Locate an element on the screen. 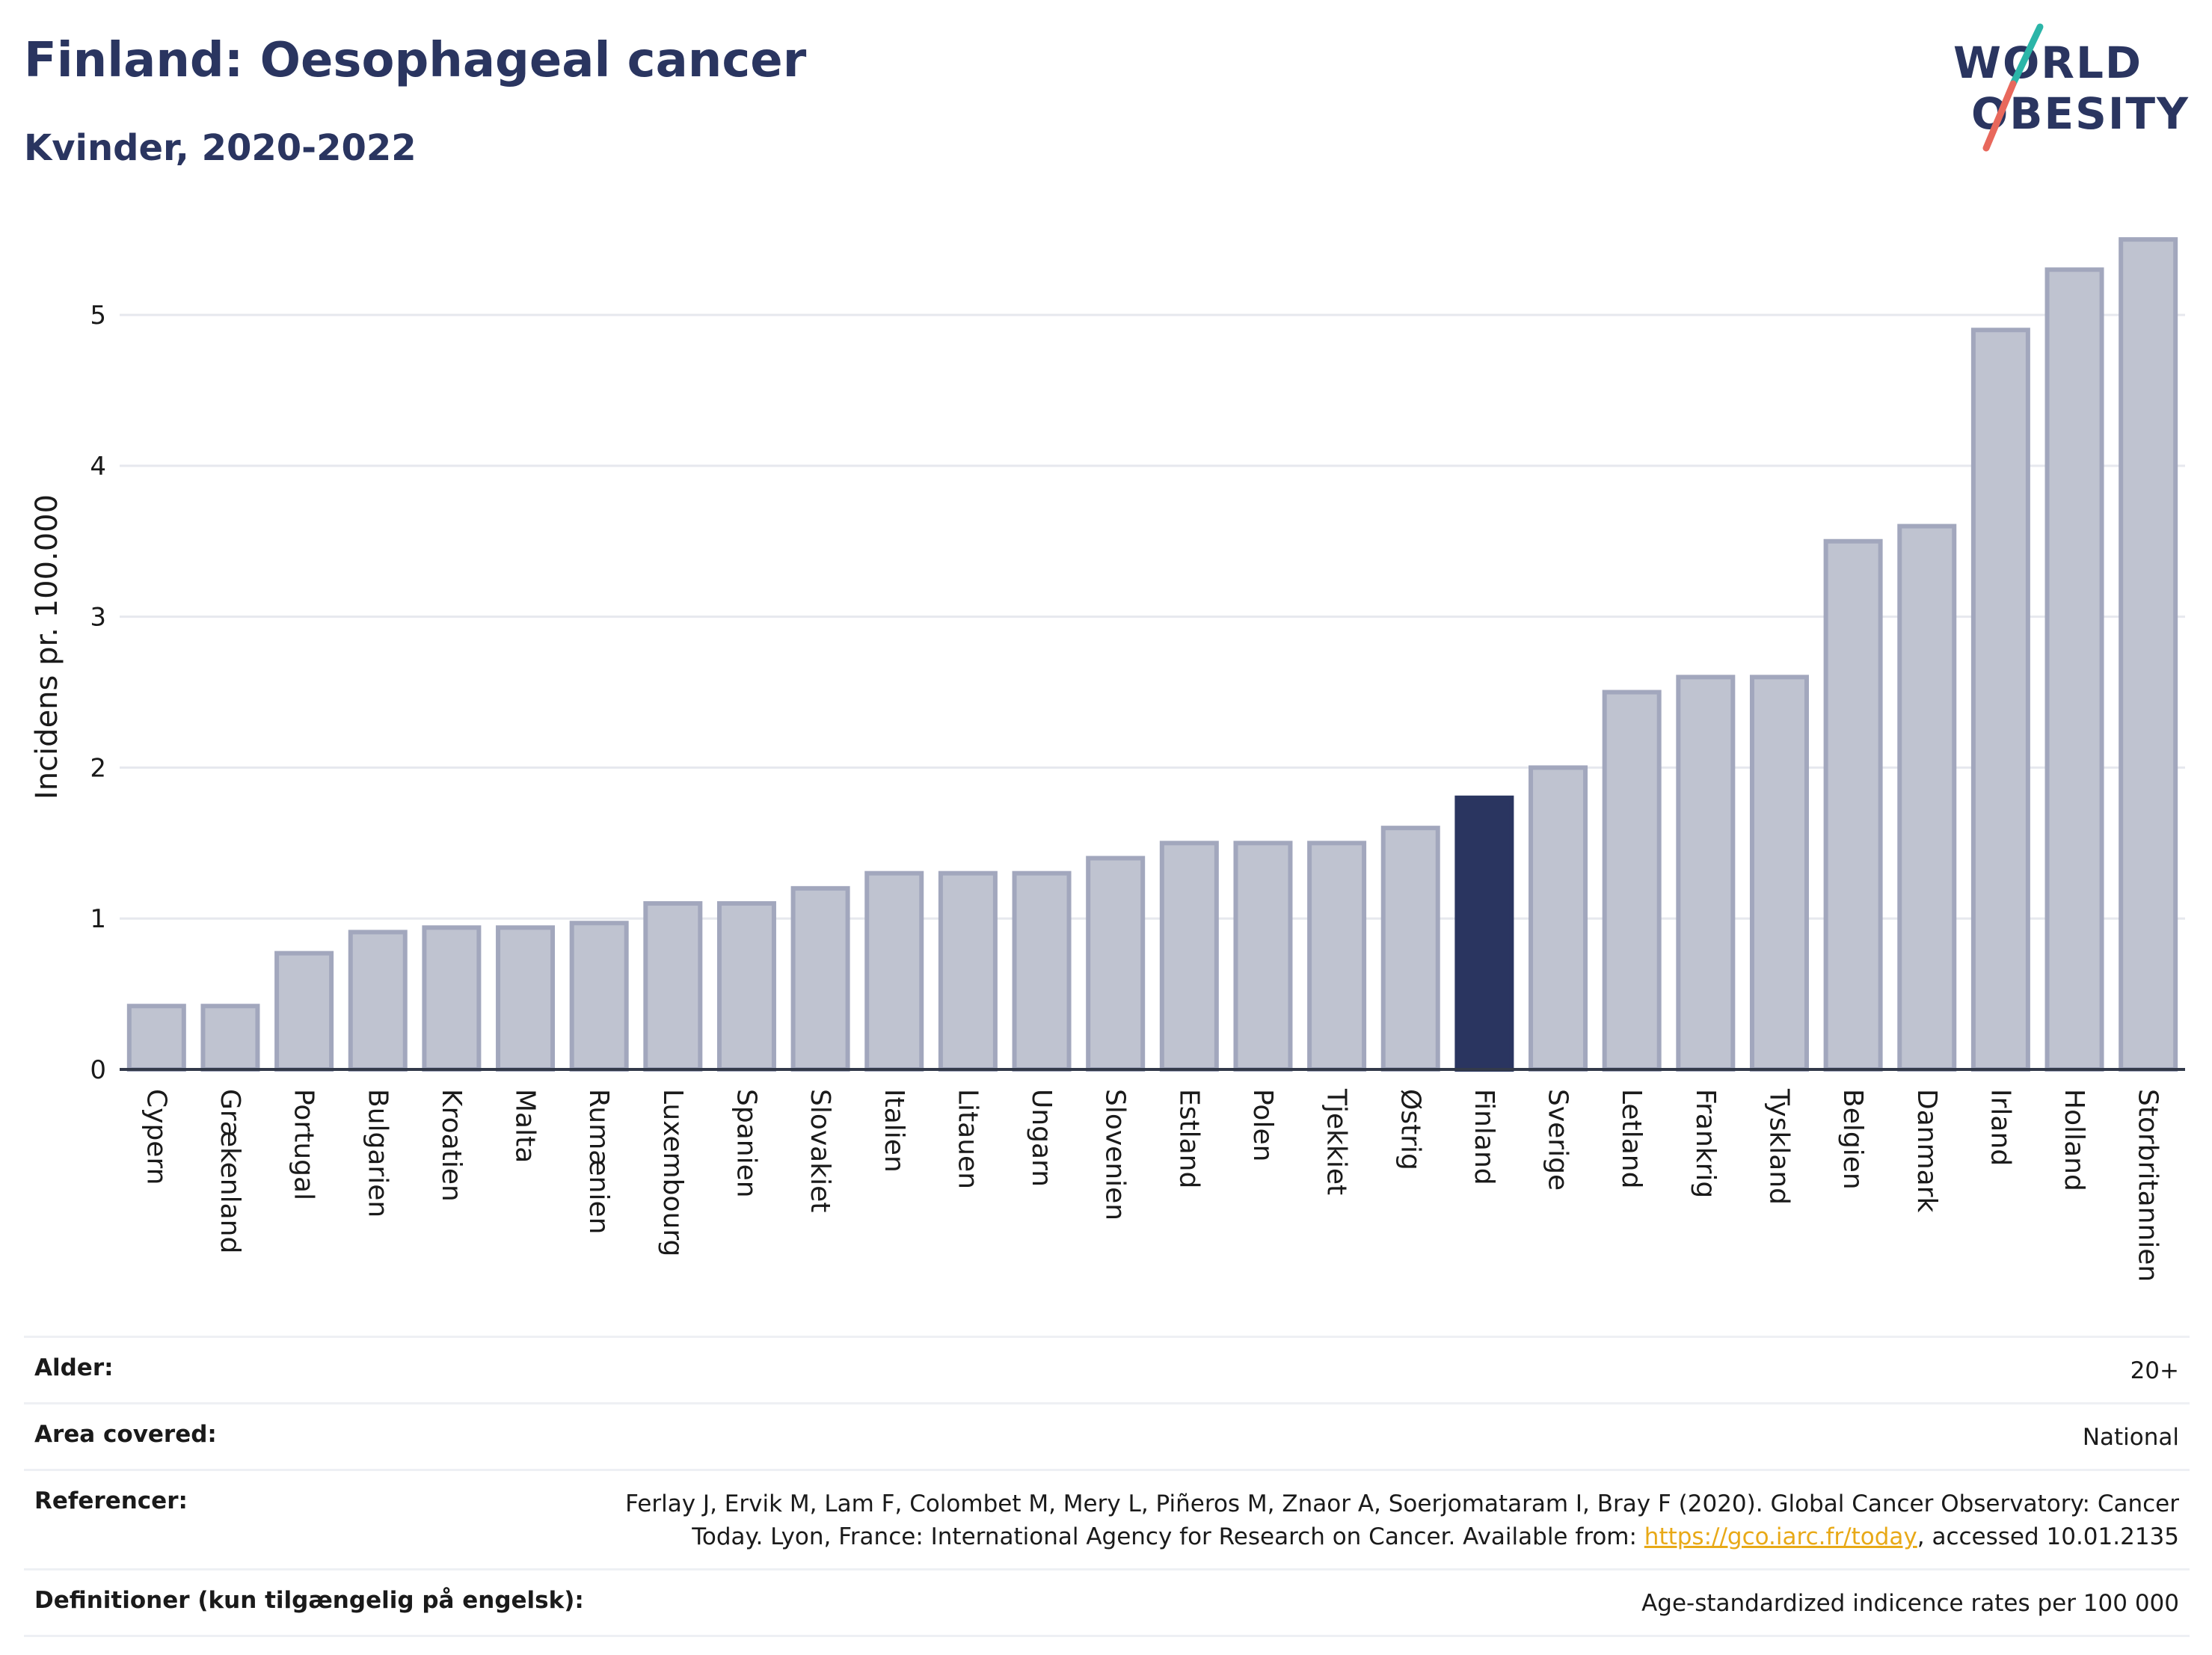  bar-grækenland is located at coordinates (230, 1038).